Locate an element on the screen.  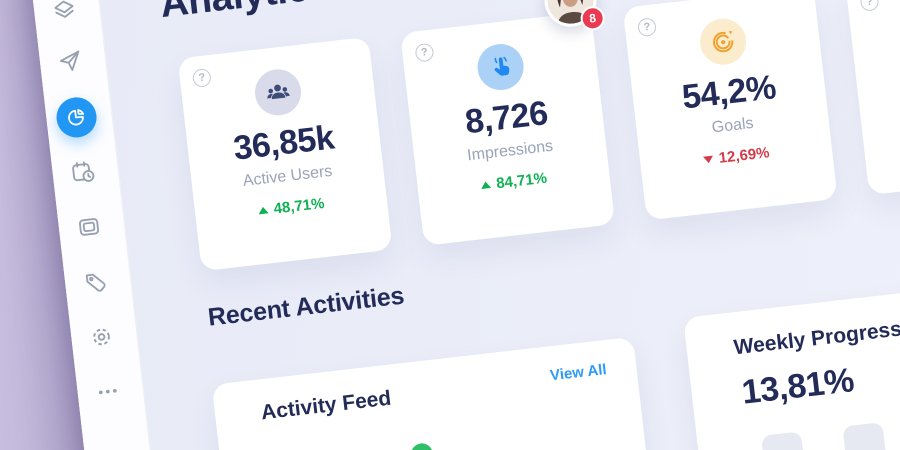
sidebar-item-send is located at coordinates (70, 61).